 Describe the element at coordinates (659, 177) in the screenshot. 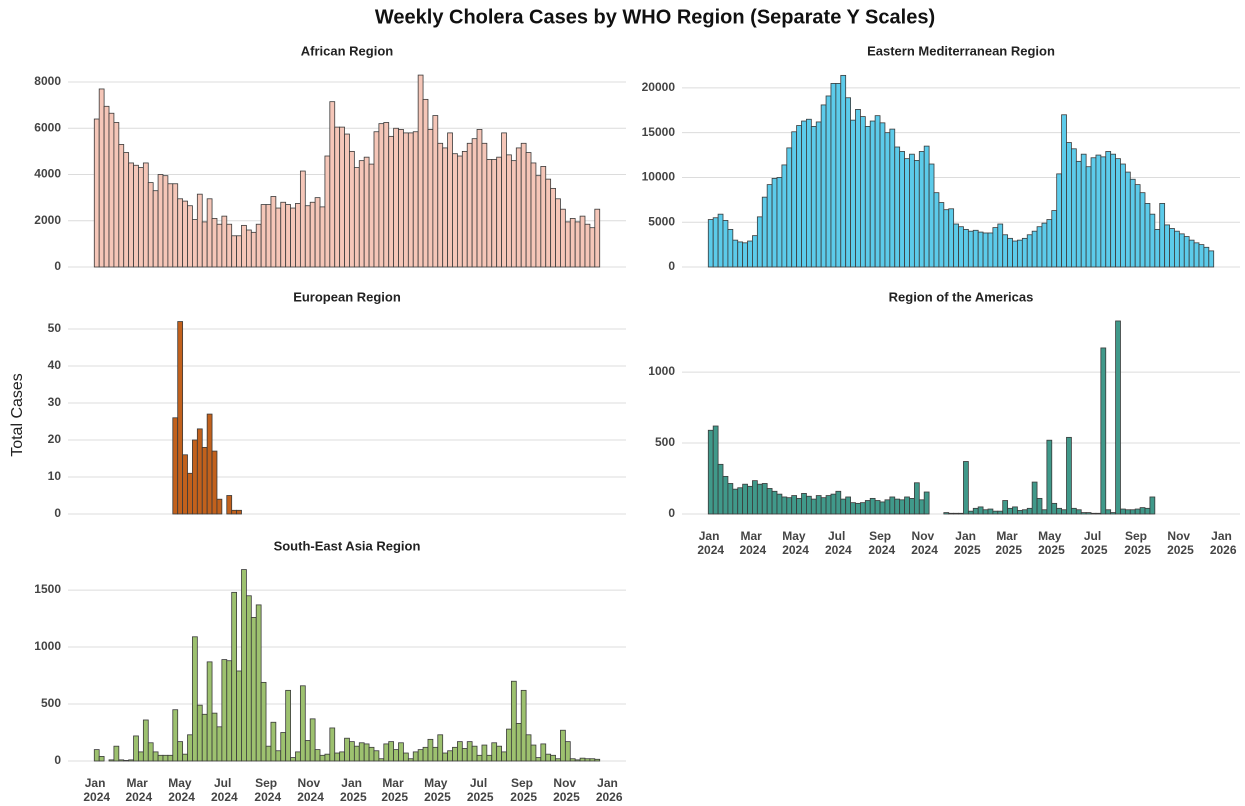

I see `y-tick-label: 10000` at that location.